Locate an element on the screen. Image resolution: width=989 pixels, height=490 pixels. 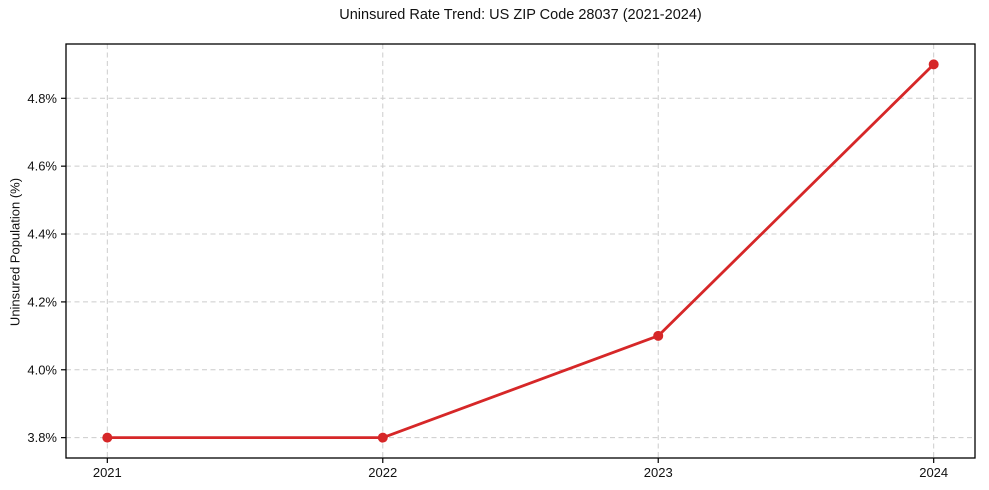
y-tick-label: 4.8% is located at coordinates (42, 98).